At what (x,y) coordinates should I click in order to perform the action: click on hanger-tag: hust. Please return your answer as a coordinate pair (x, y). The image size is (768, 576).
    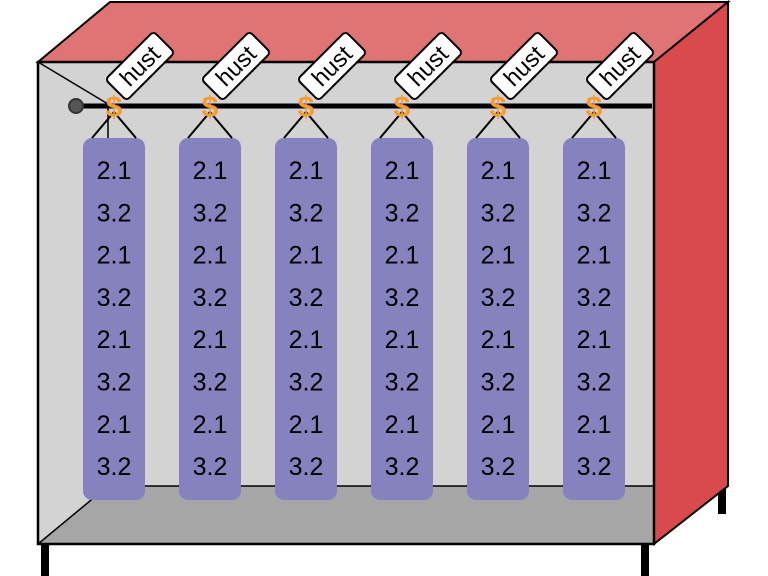
    Looking at the image, I should click on (332, 66).